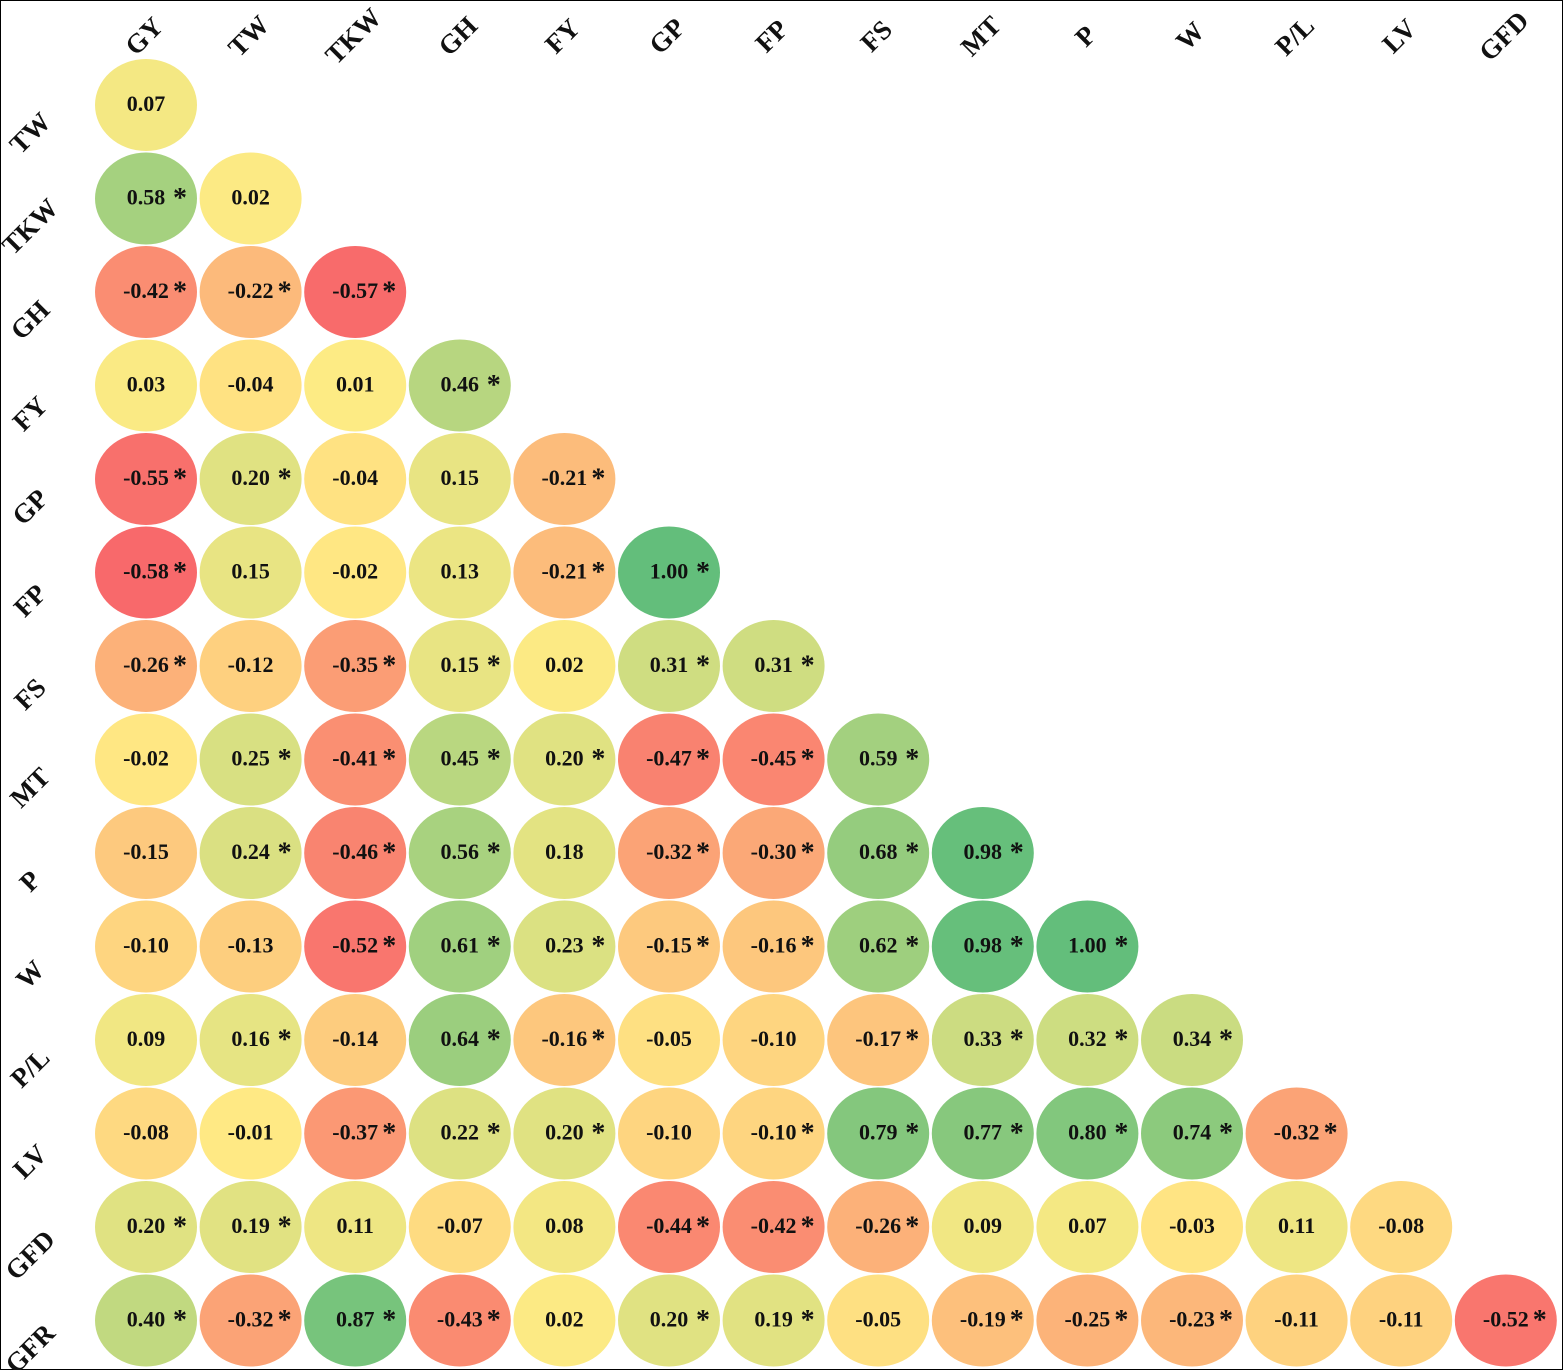  Describe the element at coordinates (460, 664) in the screenshot. I see `correlation-value: 0.15` at that location.